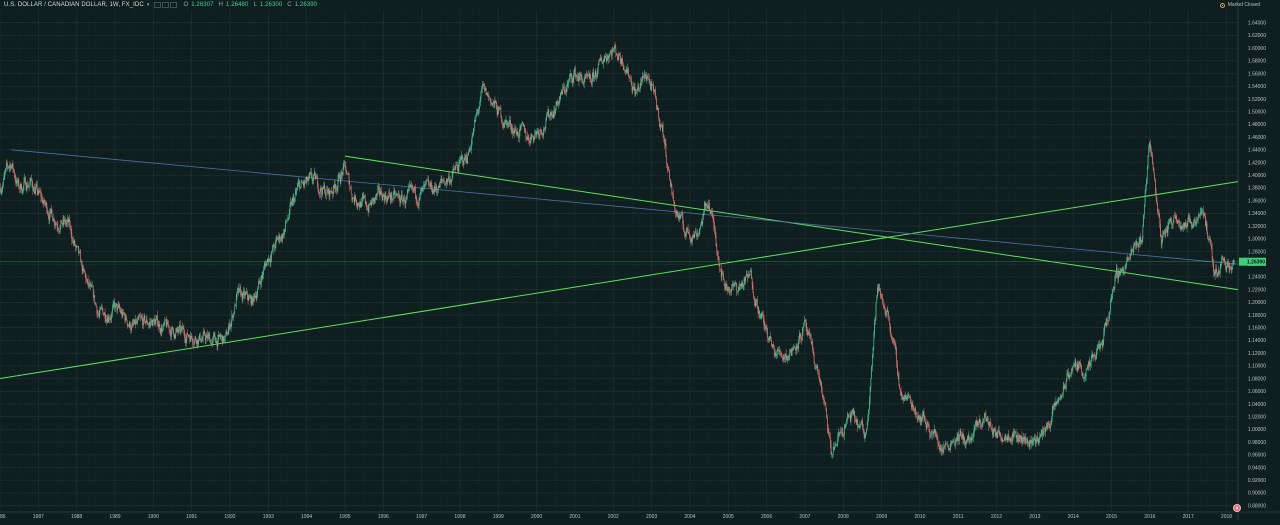 Image resolution: width=1280 pixels, height=525 pixels. I want to click on legend-toggle-icons, so click(166, 5).